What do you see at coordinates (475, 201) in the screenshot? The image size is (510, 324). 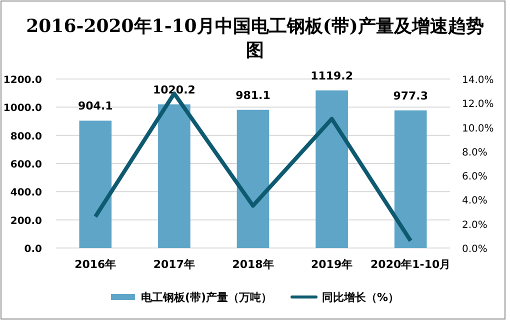 I see `y2-tick-label: 4.0%` at bounding box center [475, 201].